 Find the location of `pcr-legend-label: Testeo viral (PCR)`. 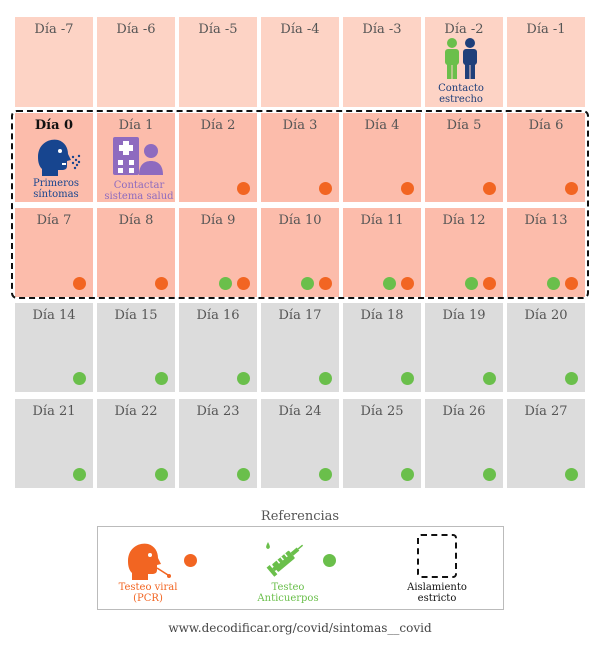

pcr-legend-label: Testeo viral (PCR) is located at coordinates (148, 593).